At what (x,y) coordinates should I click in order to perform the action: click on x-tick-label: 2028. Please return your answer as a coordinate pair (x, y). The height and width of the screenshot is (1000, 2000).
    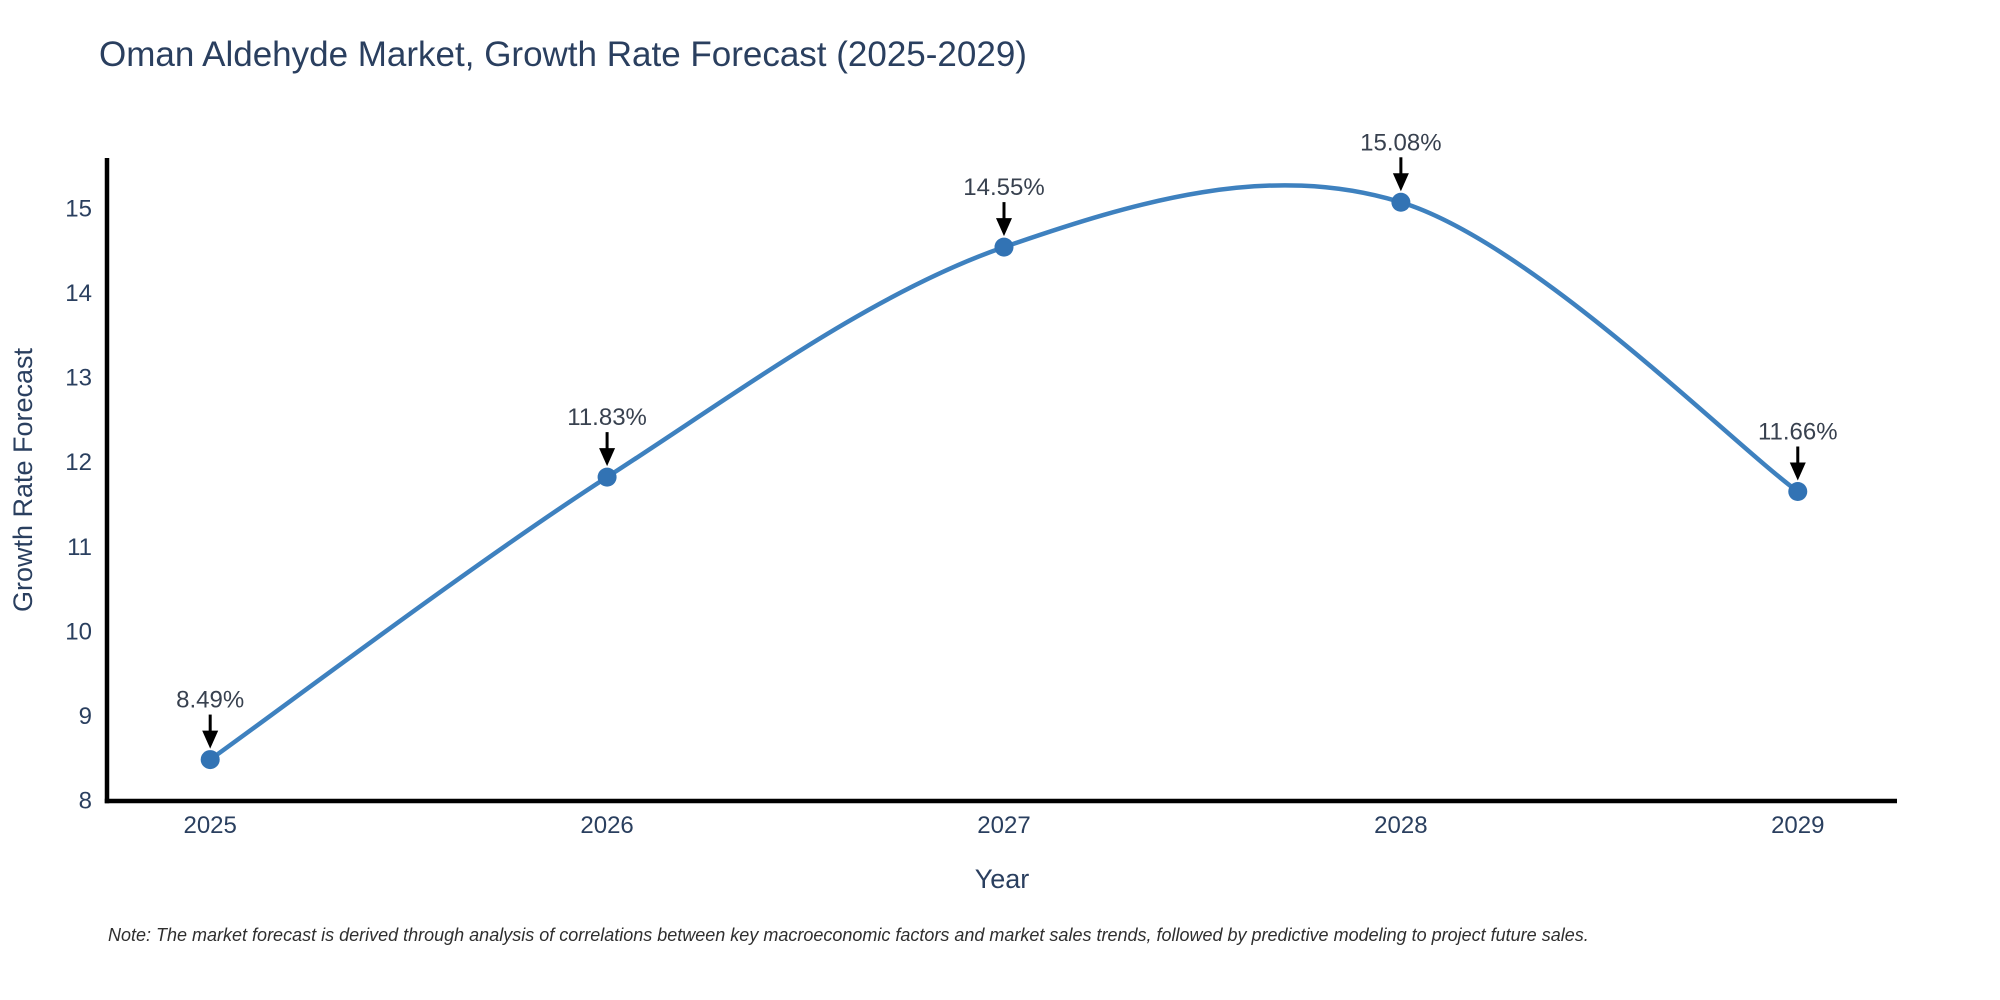
    Looking at the image, I should click on (1400, 825).